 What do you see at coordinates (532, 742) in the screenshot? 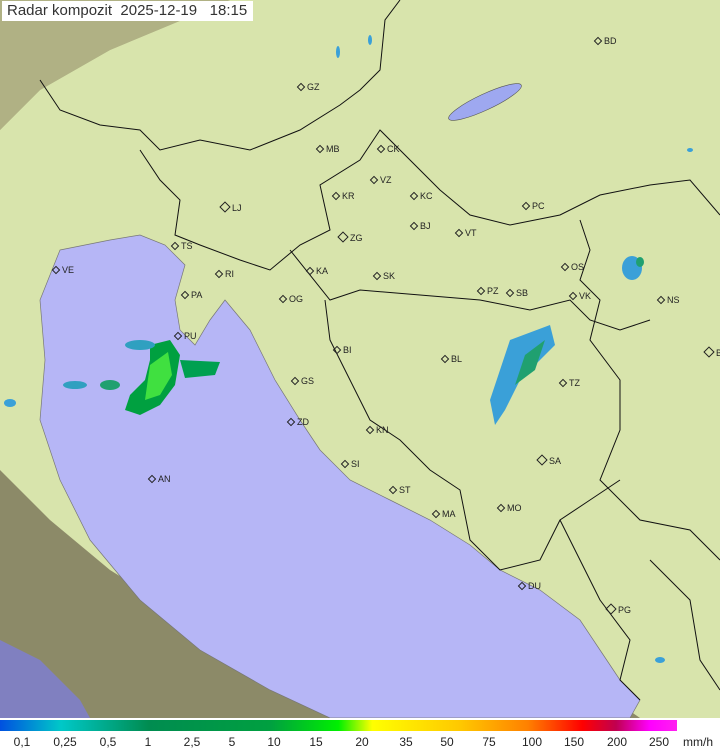
I see `legend-tick-label: 100` at bounding box center [532, 742].